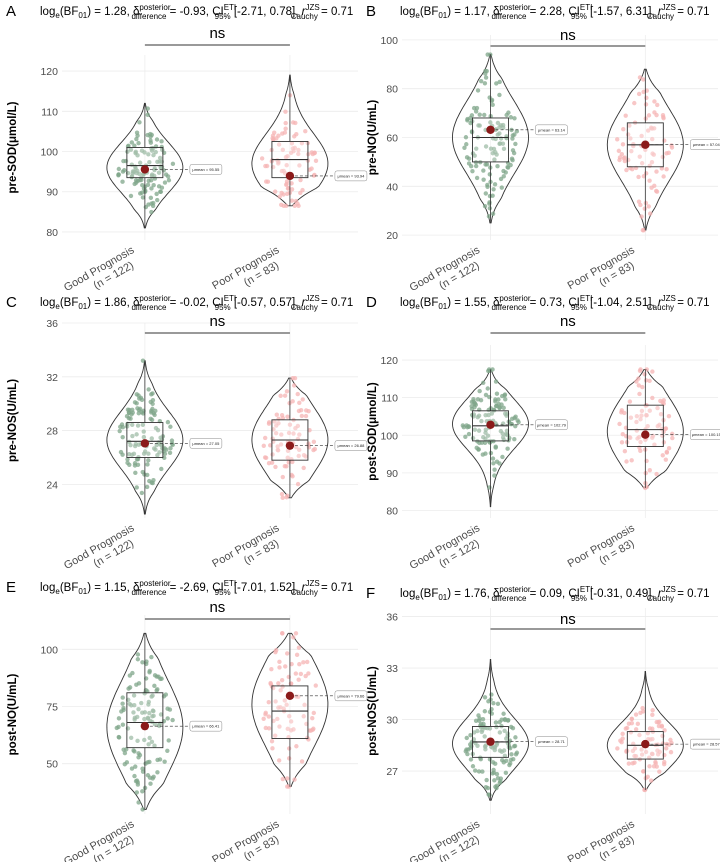 The image size is (720, 867). What do you see at coordinates (473, 303) in the screenshot?
I see `title-part: ) = 1.55, δ` at bounding box center [473, 303].